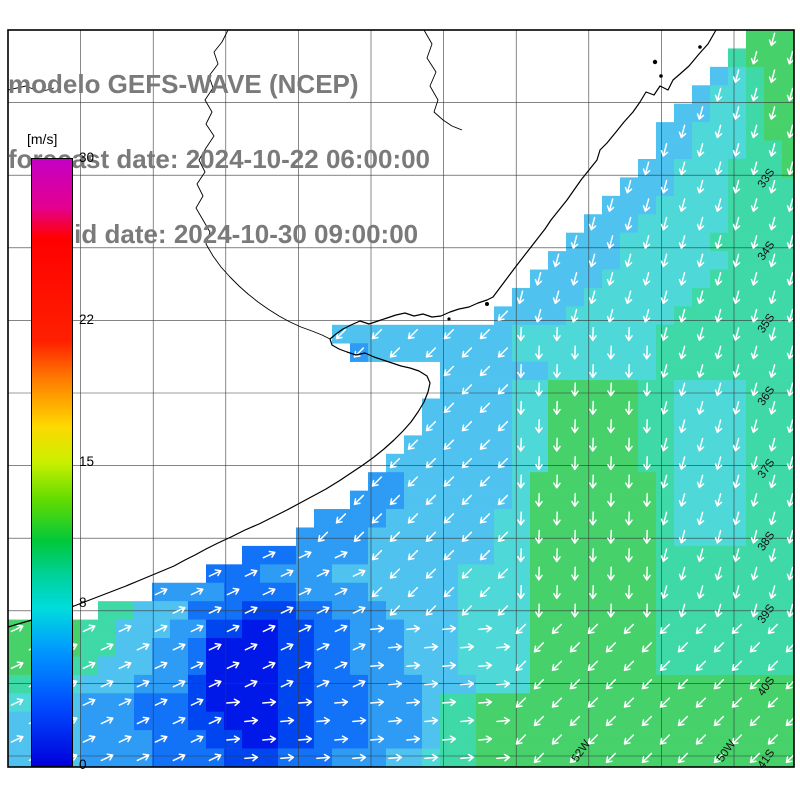 This screenshot has height=800, width=800. I want to click on forecast-date-line: forecast date: 2024-10-22 06:00:00, so click(219, 159).